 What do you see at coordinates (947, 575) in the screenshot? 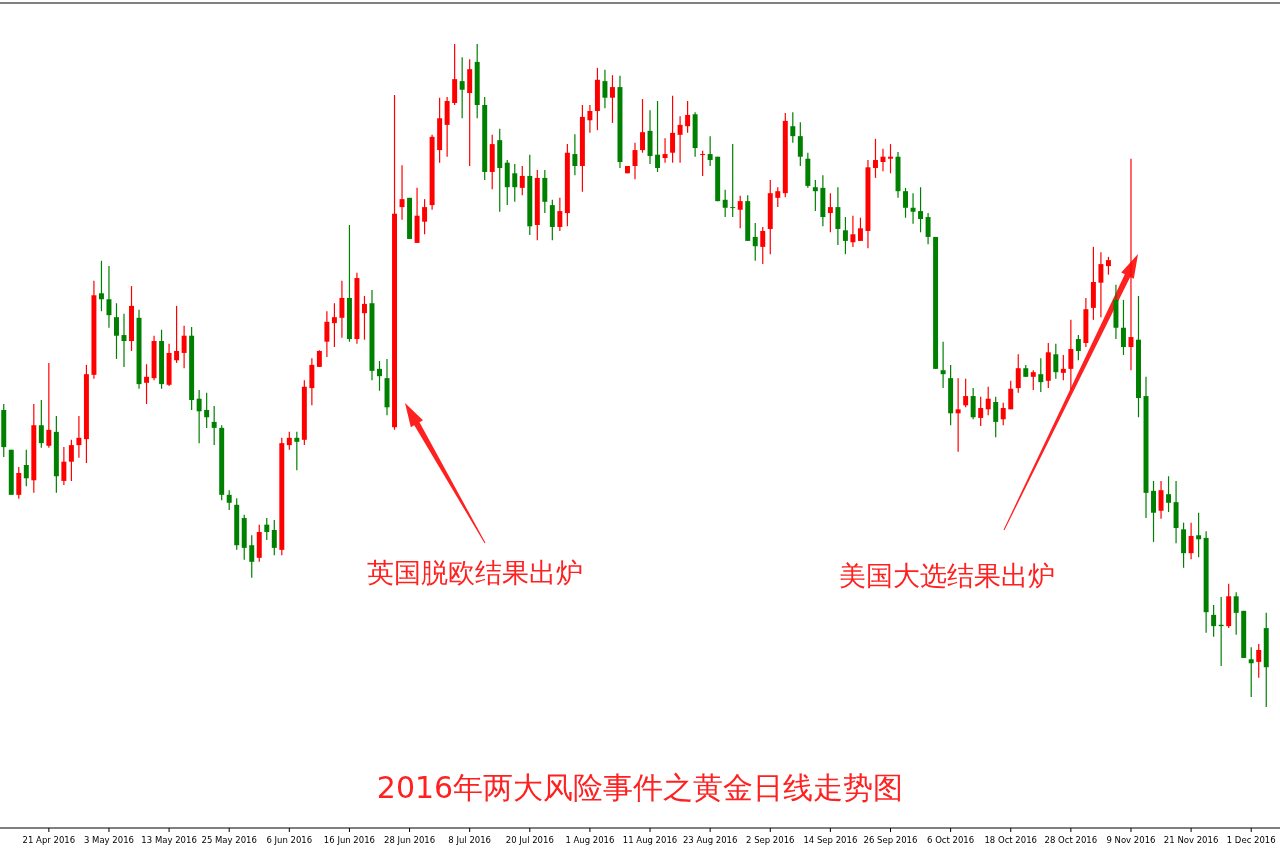
I see `annotation: 美国大选结果出炉` at bounding box center [947, 575].